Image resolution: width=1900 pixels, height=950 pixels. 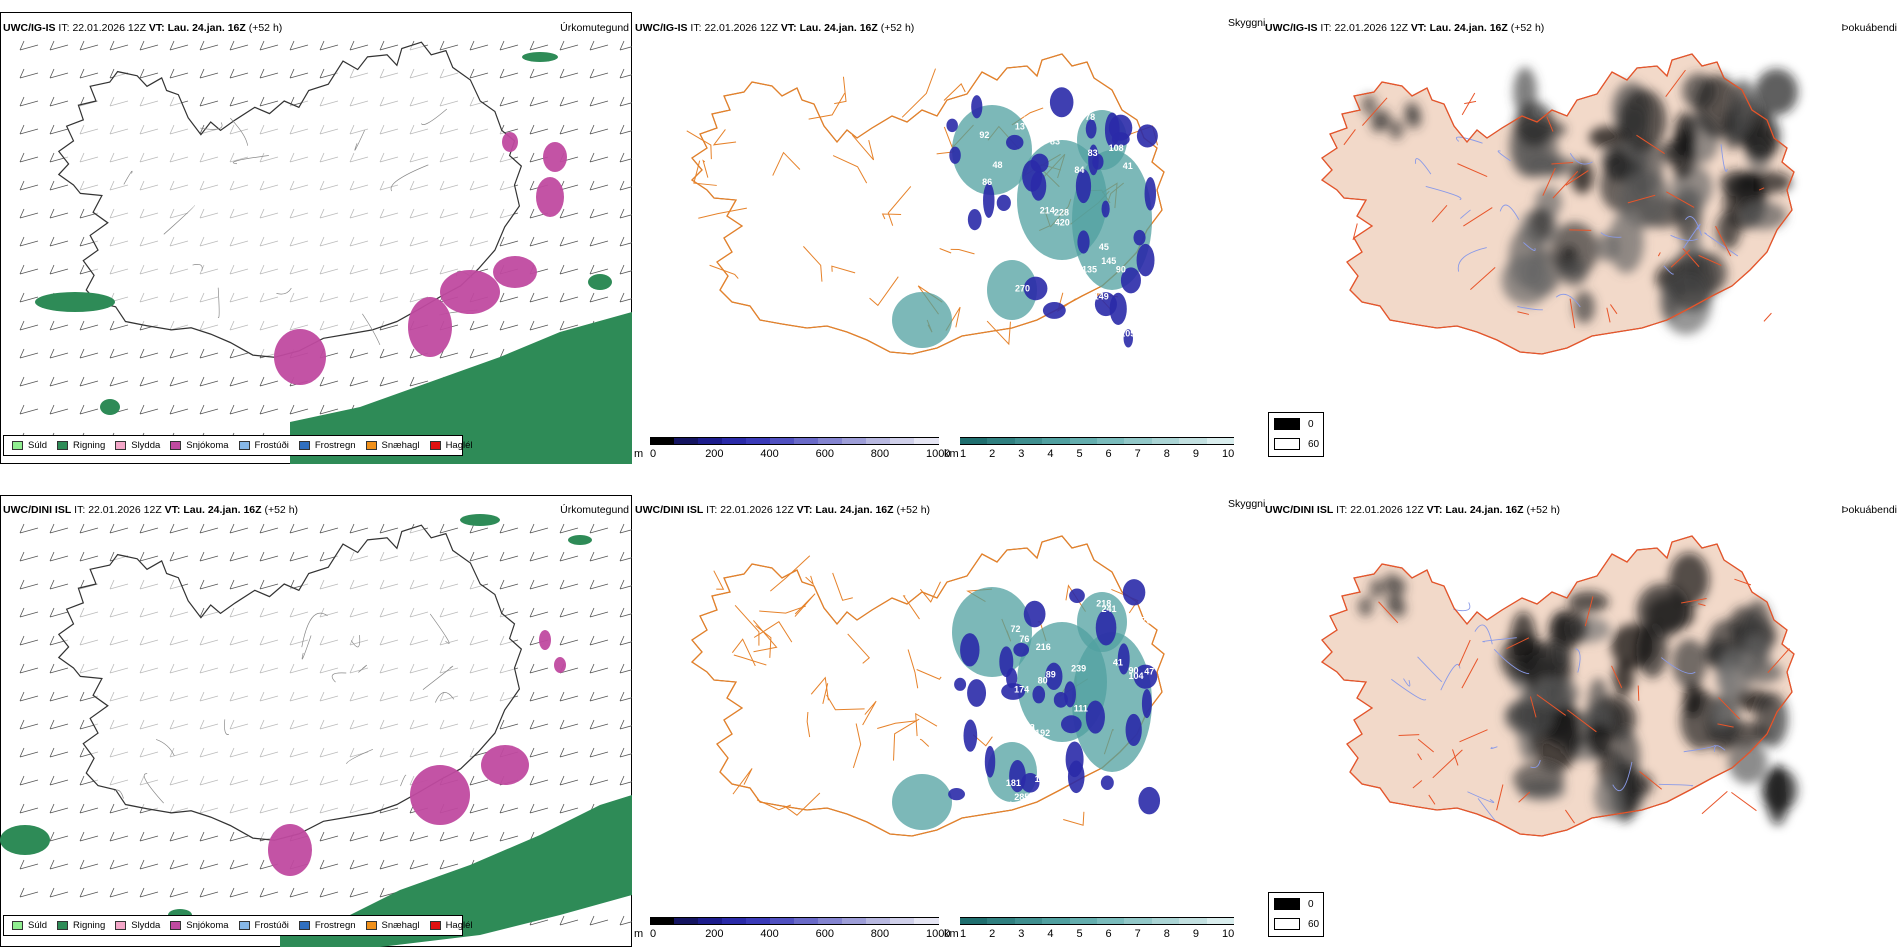 What do you see at coordinates (1869, 28) in the screenshot?
I see `fog-index-label: Þokuábendi` at bounding box center [1869, 28].